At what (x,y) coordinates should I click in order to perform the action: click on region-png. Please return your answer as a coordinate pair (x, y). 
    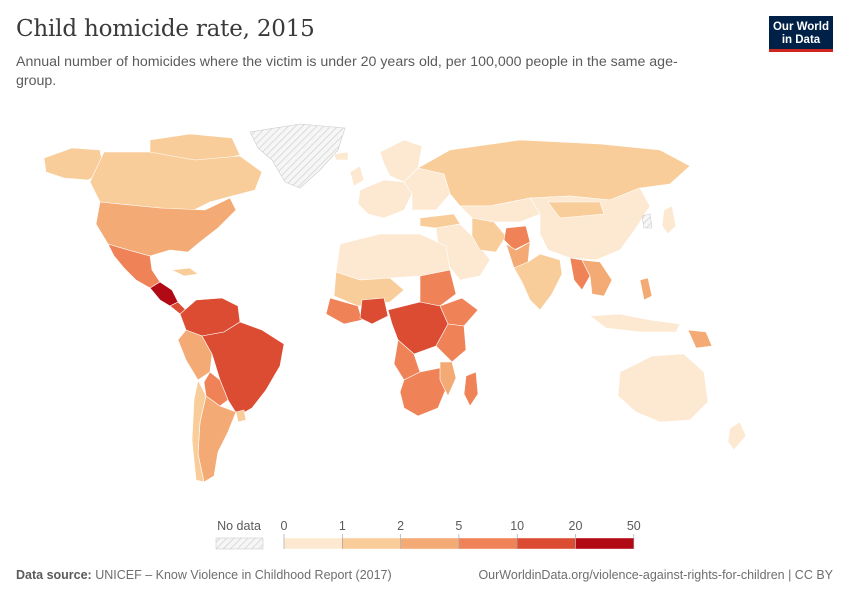
    Looking at the image, I should click on (700, 339).